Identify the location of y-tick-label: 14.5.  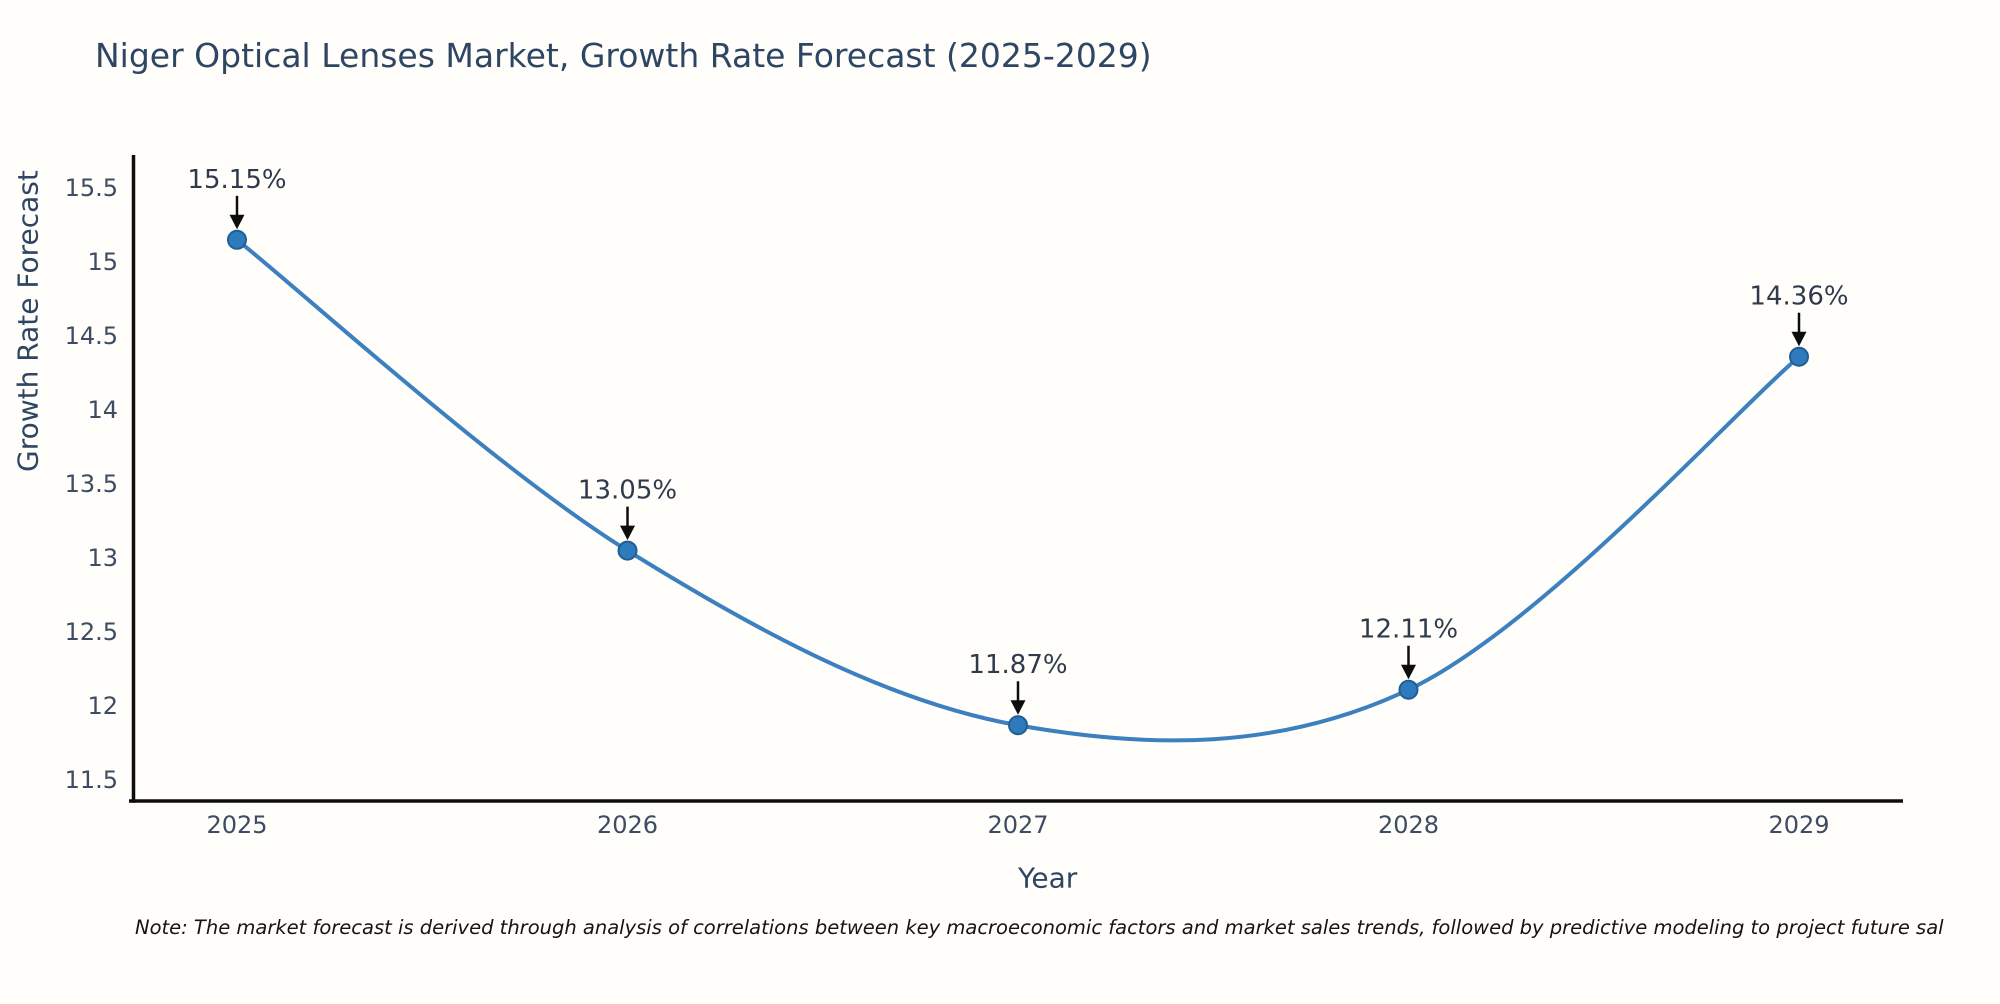
(91, 336).